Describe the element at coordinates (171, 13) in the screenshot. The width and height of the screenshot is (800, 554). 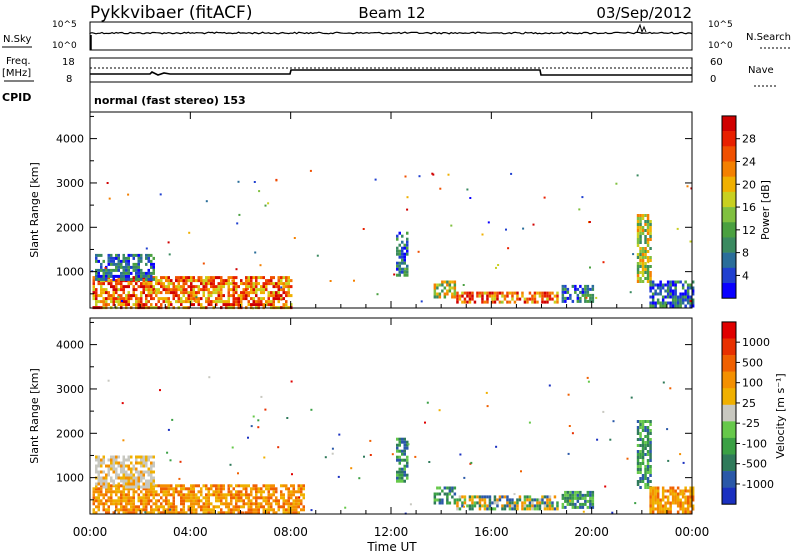
I see `radar-title: Pykkvibaer (fitACF)` at that location.